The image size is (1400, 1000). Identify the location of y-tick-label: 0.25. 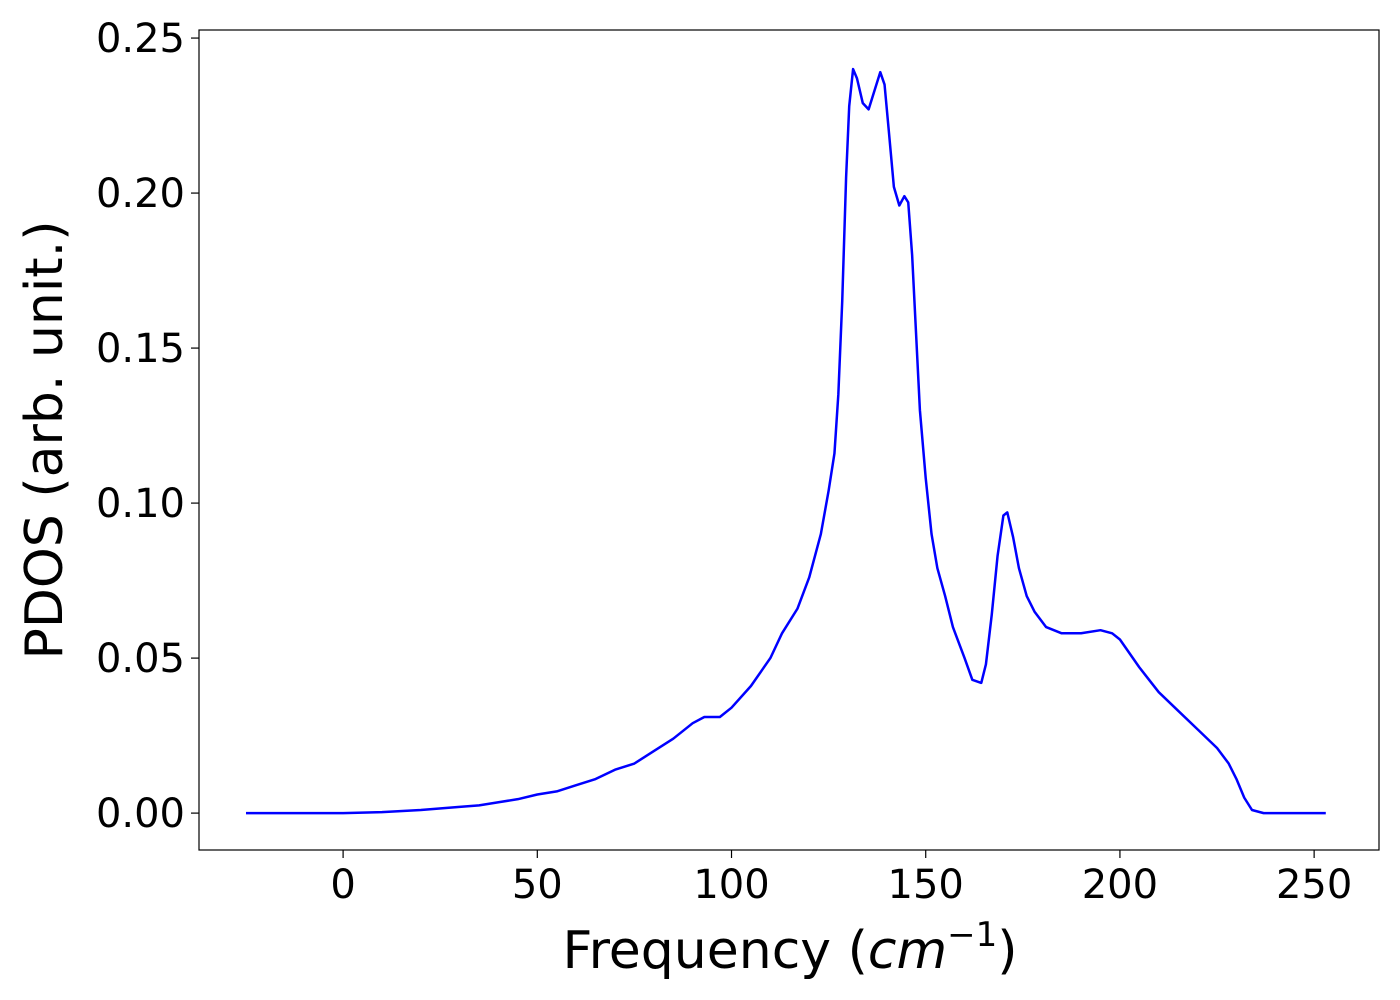
(140, 39).